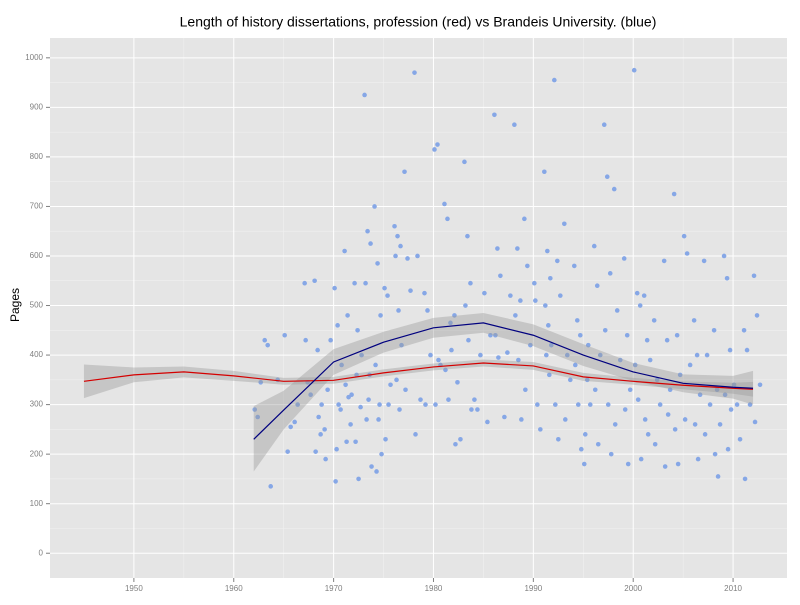  Describe the element at coordinates (633, 588) in the screenshot. I see `x-tick-label: 2000` at that location.